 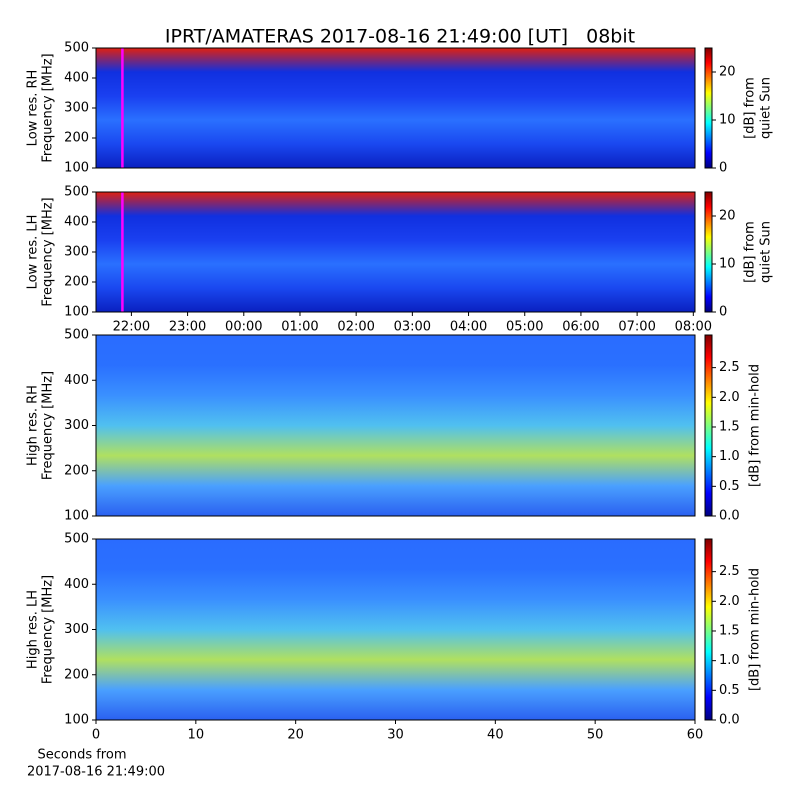 I want to click on x-tick-label: 03:00, so click(x=412, y=327).